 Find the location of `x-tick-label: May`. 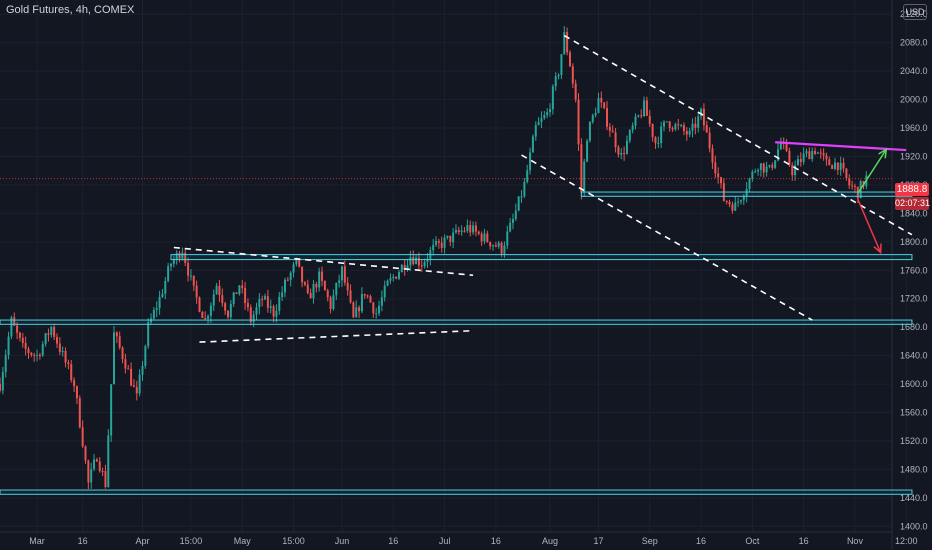

x-tick-label: May is located at coordinates (243, 541).